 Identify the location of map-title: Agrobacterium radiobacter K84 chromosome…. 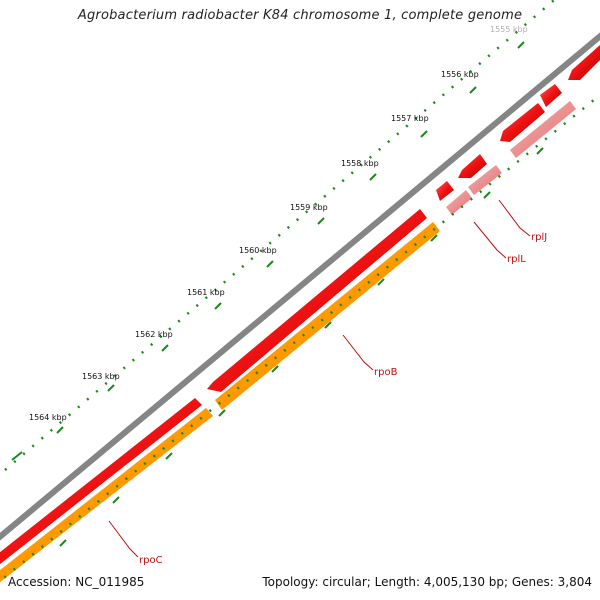
(300, 15).